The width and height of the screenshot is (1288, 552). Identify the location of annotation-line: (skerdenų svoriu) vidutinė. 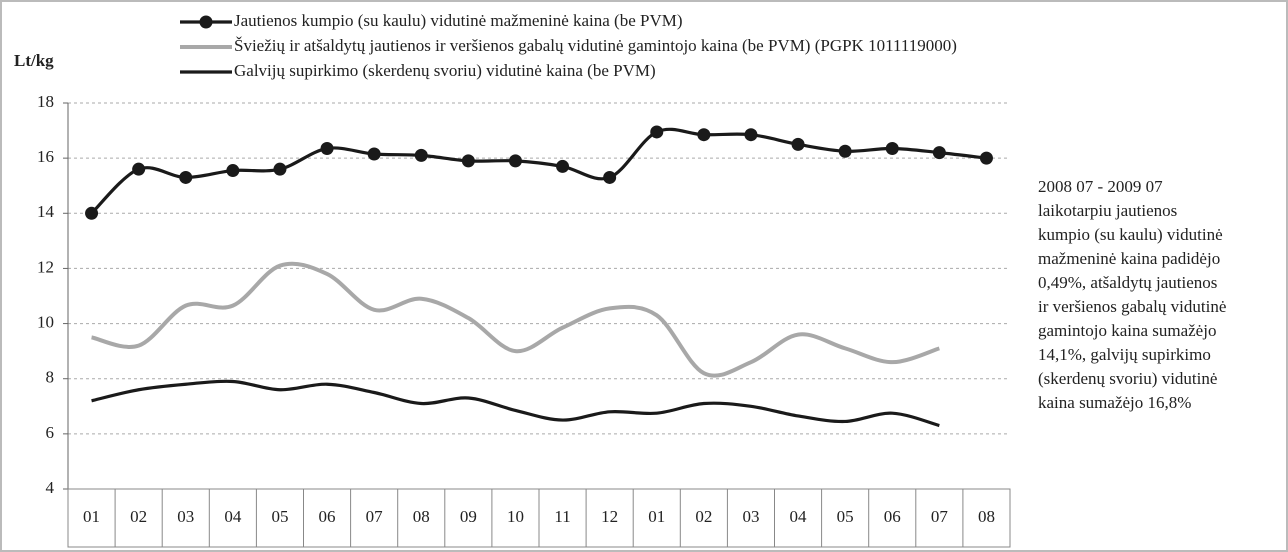
(1127, 378).